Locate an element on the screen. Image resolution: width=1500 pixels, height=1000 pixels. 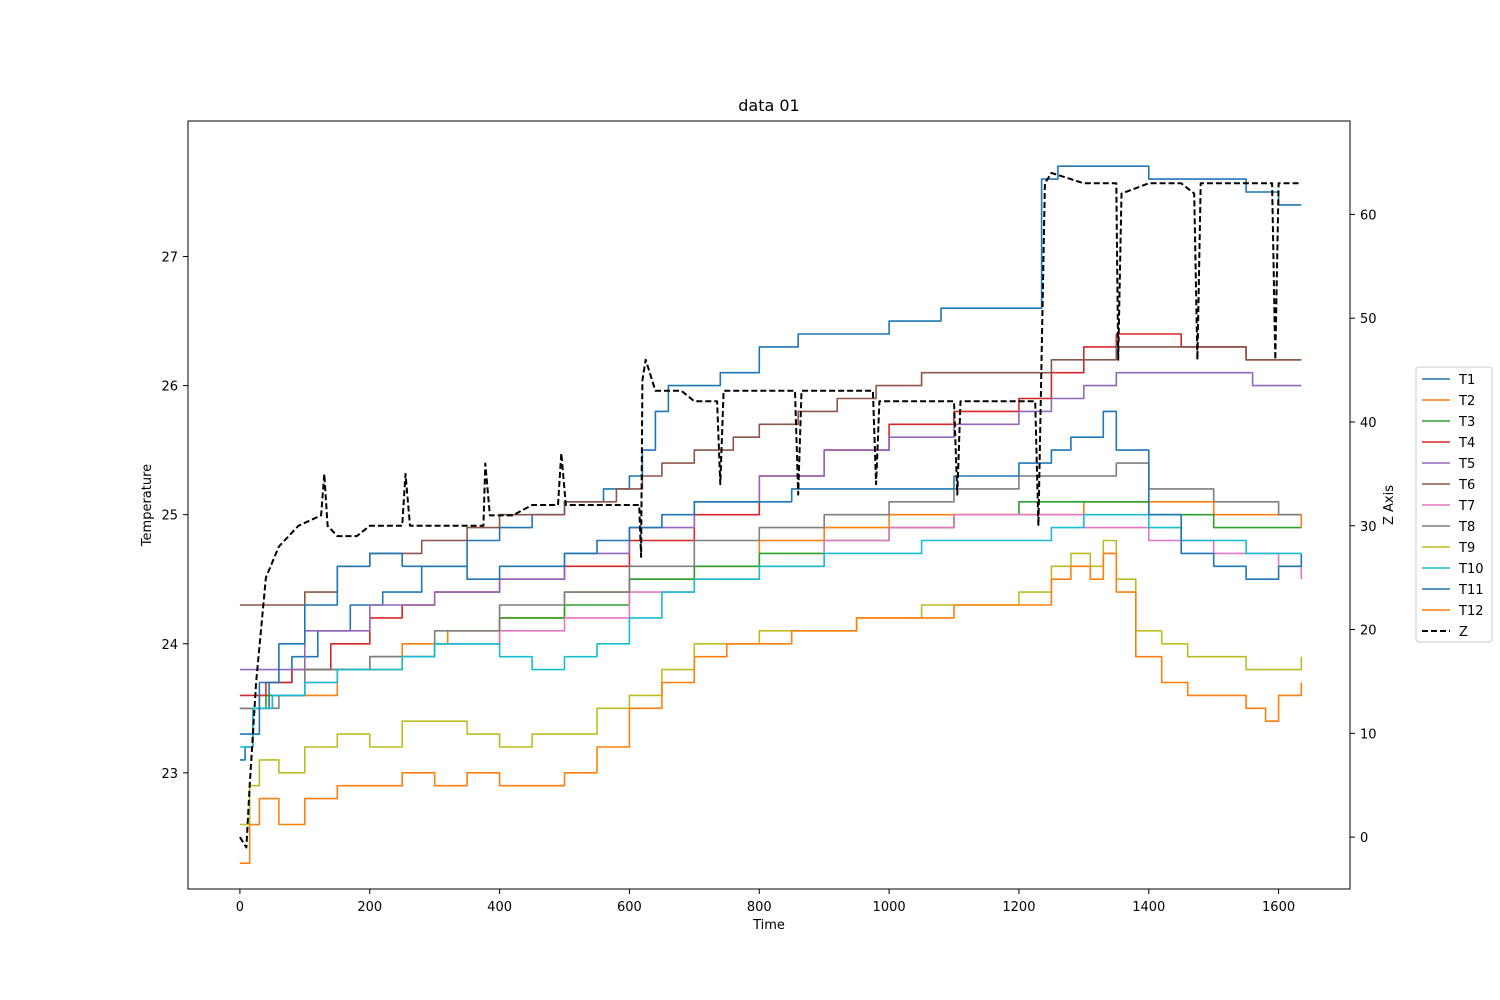
y-tick-label: 26 is located at coordinates (169, 387).